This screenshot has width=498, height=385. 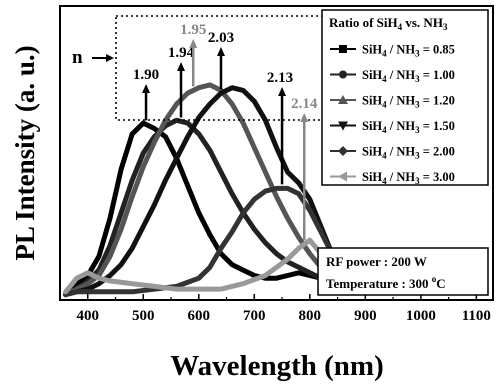 I want to click on peak-label: 2.13, so click(x=280, y=78).